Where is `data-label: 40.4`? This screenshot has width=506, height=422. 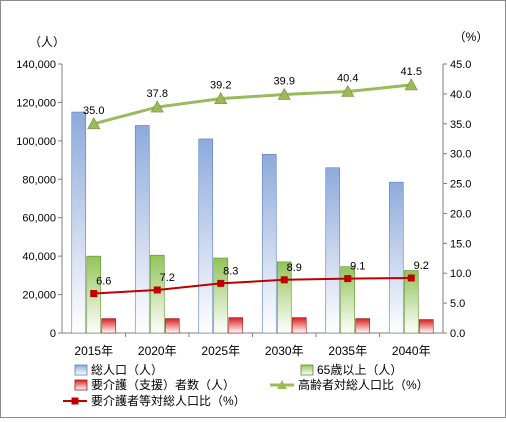
data-label: 40.4 is located at coordinates (347, 78).